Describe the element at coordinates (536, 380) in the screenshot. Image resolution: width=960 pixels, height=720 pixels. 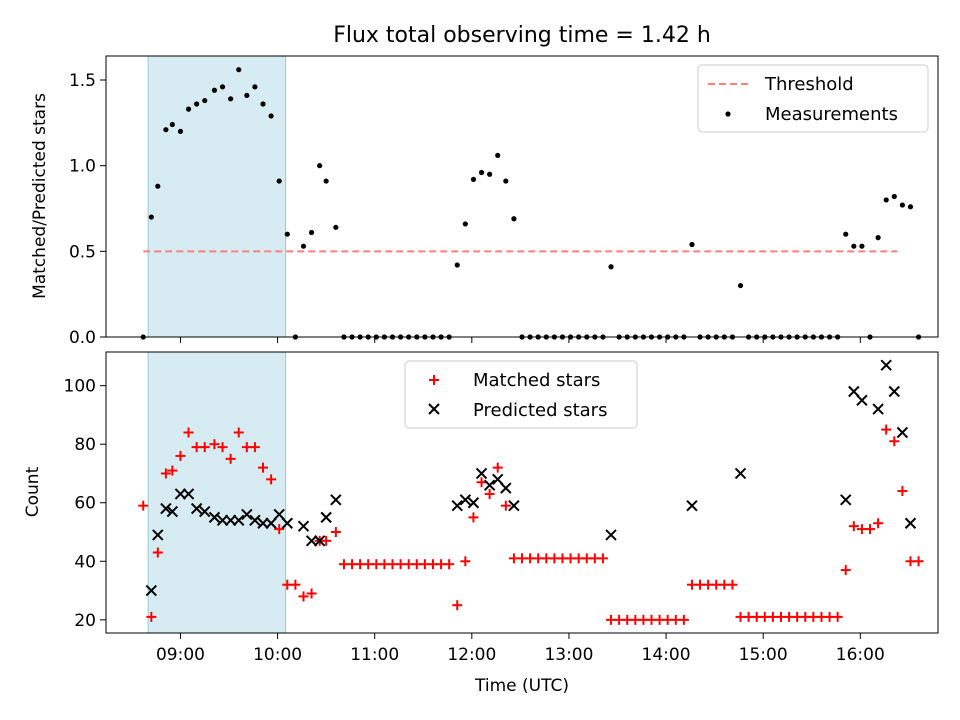
I see `legend-matched-label: Matched stars` at that location.